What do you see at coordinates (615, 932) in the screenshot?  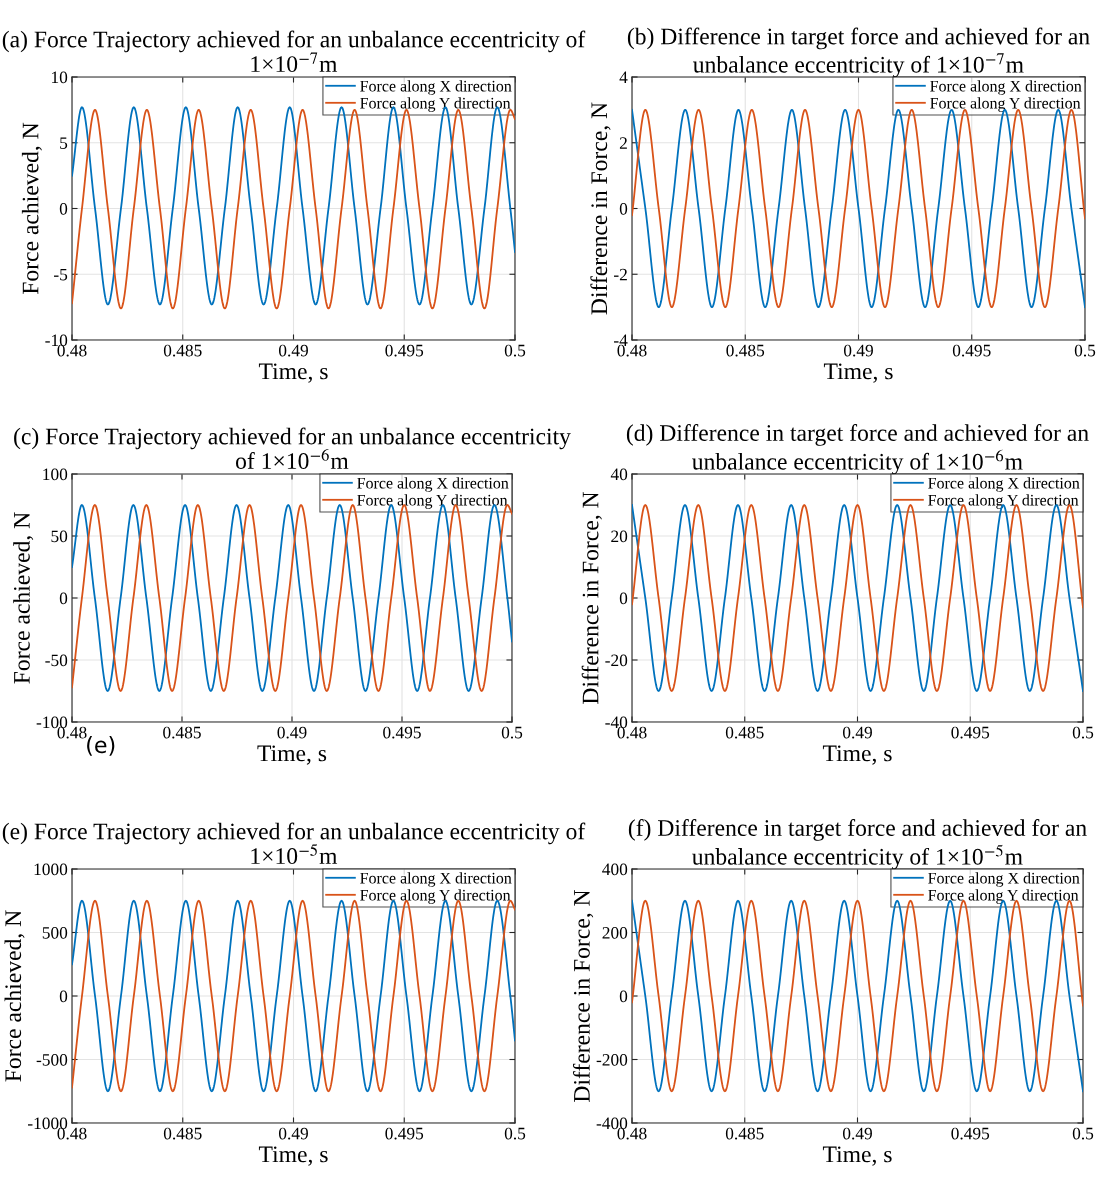 I see `y-tick-label: 200` at bounding box center [615, 932].